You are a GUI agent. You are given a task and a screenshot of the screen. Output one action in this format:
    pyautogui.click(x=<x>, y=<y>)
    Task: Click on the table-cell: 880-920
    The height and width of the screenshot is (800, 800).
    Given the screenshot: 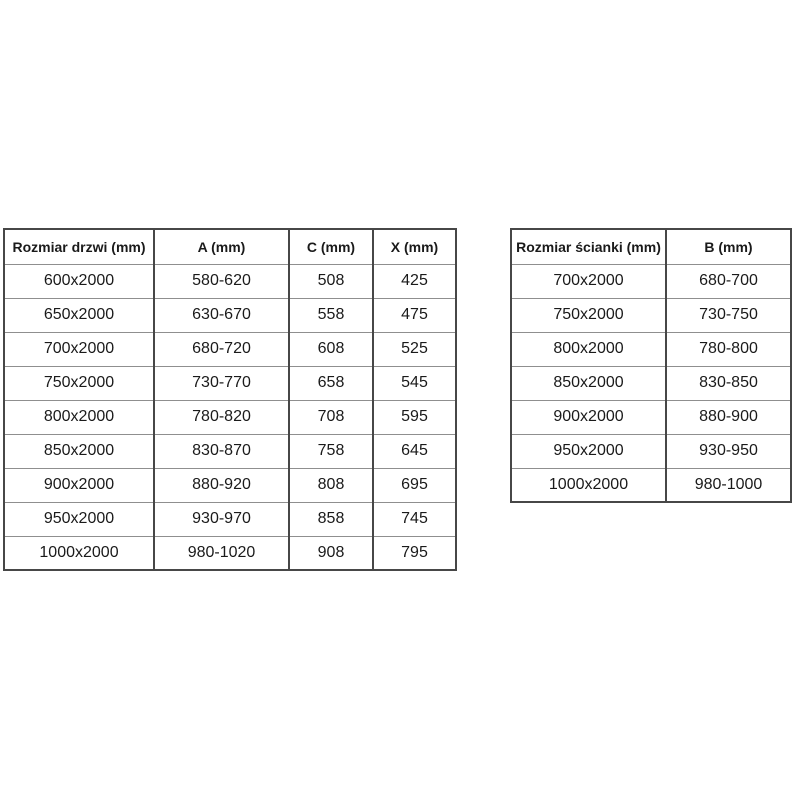 What is the action you would take?
    pyautogui.click(x=221, y=485)
    